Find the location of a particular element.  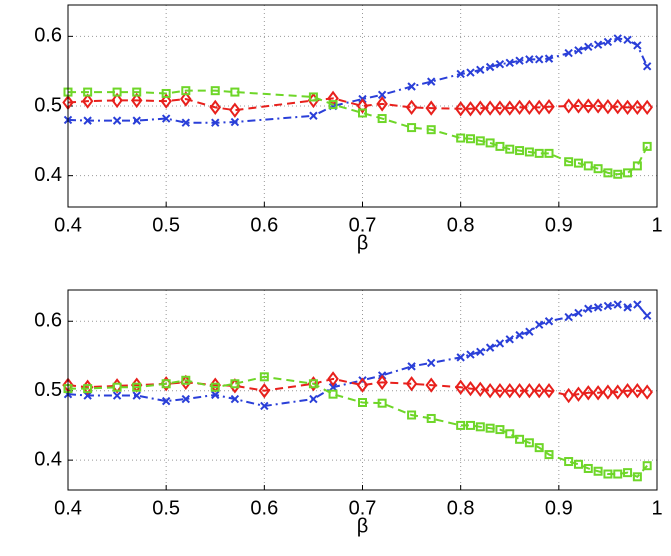

x-axis-label: β is located at coordinates (363, 243).